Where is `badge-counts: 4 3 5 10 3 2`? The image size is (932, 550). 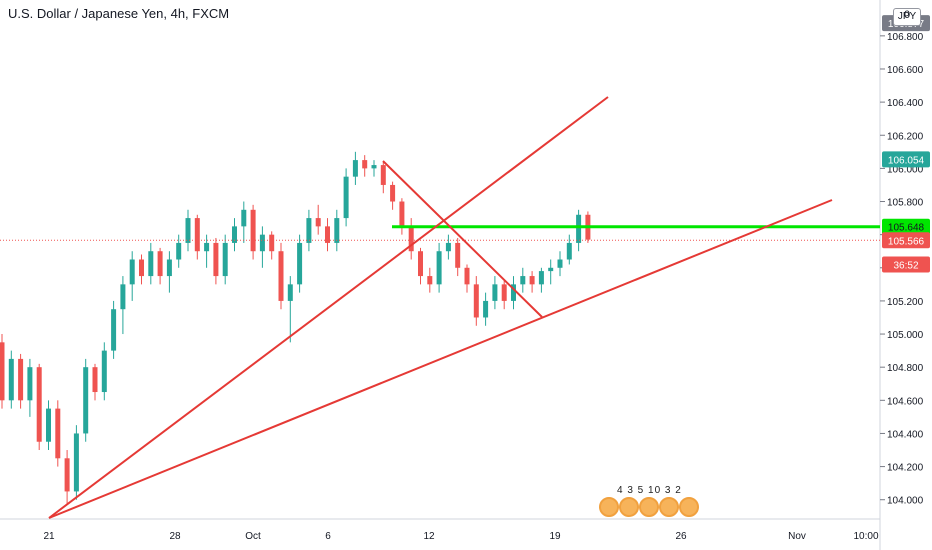 badge-counts: 4 3 5 10 3 2 is located at coordinates (649, 490).